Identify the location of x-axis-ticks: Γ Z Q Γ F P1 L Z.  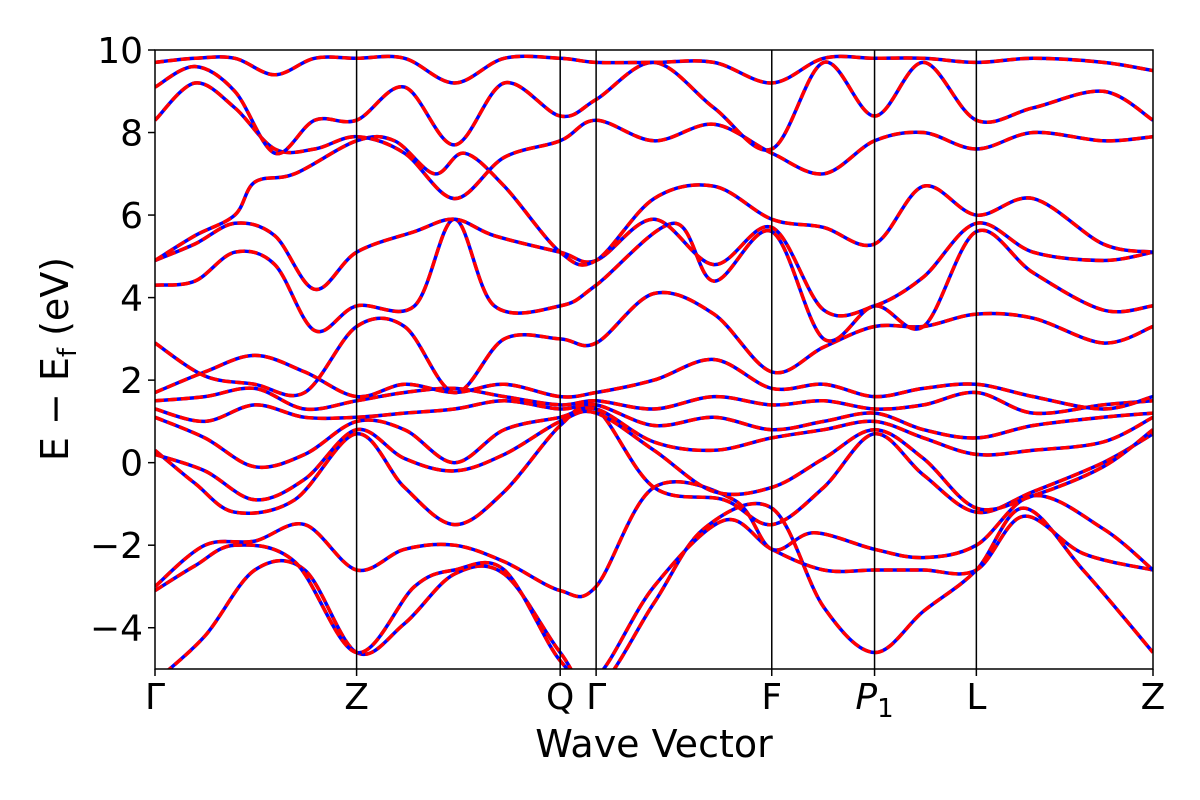
(655, 696).